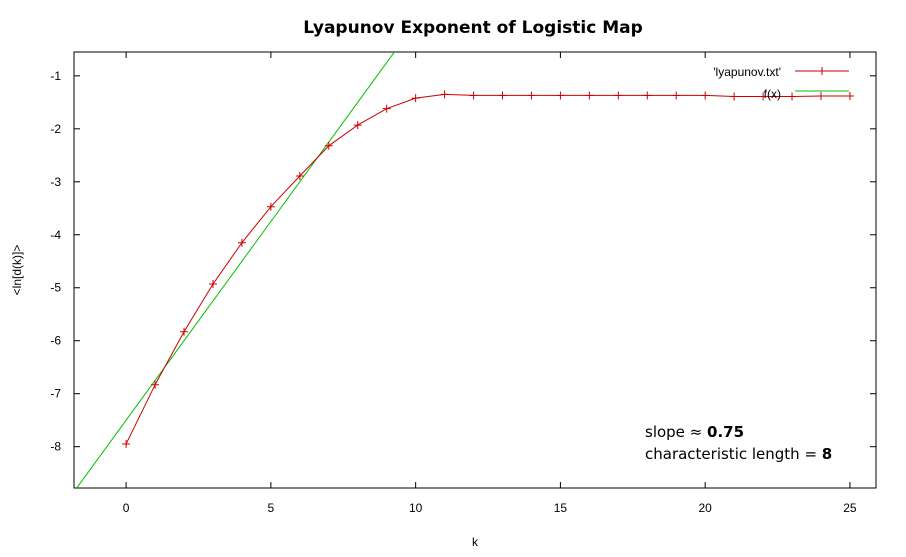 The image size is (906, 557). What do you see at coordinates (676, 432) in the screenshot?
I see `annotation-slope-prefix: slope ≈` at bounding box center [676, 432].